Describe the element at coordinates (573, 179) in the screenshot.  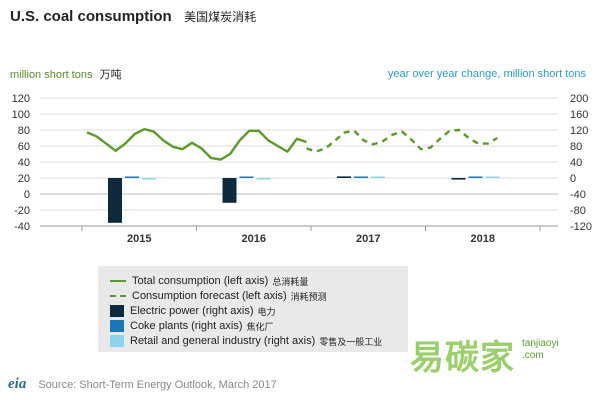
I see `right-tick-label: 0` at that location.